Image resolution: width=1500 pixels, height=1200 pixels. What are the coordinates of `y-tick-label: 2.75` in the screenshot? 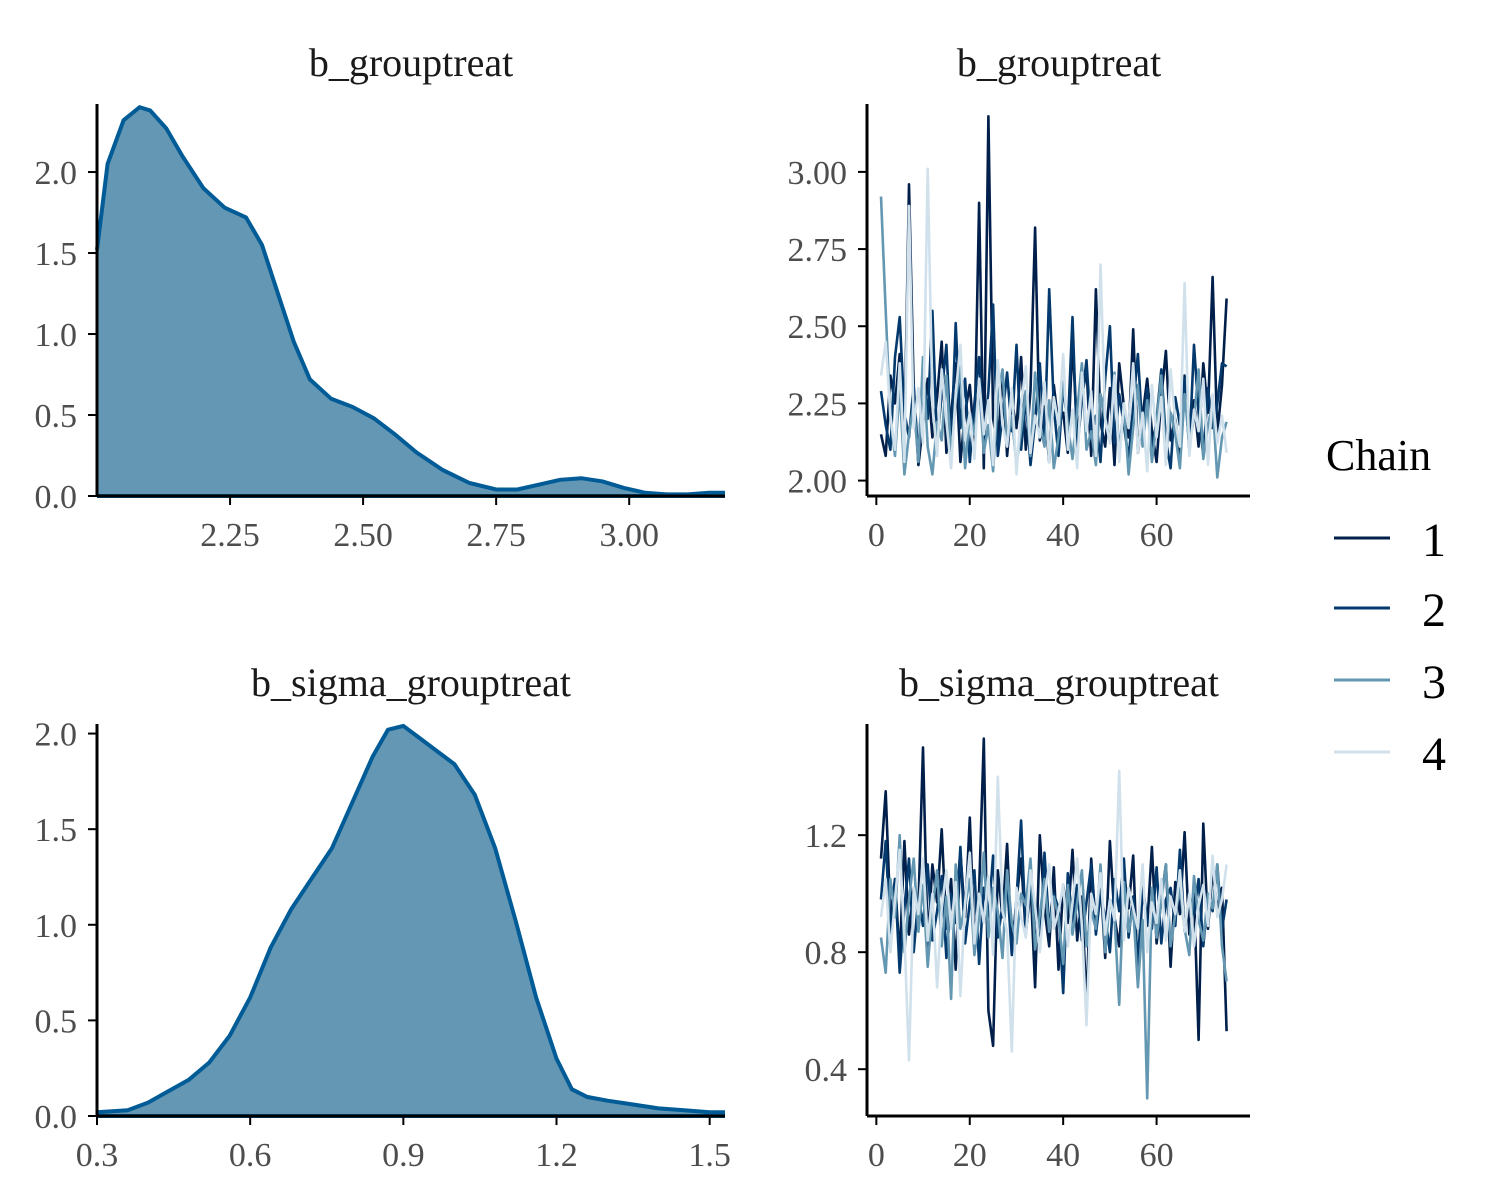 It's located at (818, 250).